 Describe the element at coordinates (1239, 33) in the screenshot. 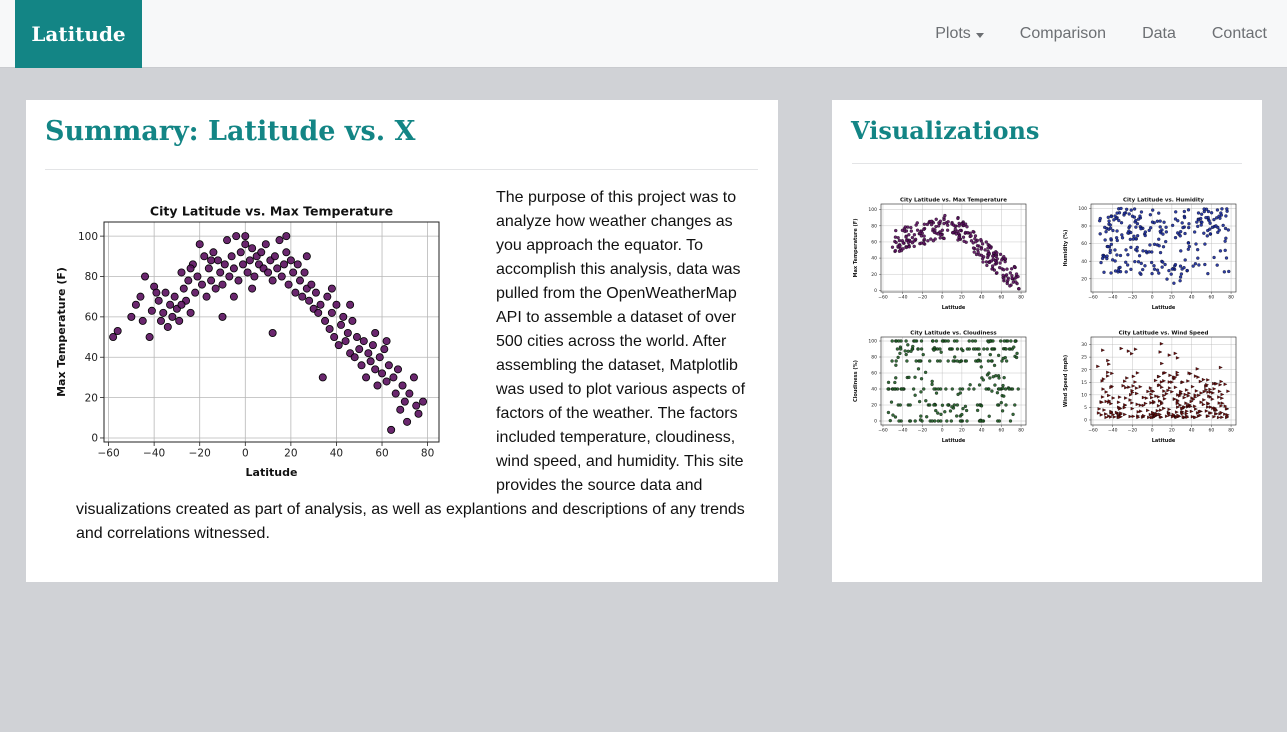

I see `nav-contact: Contact` at that location.